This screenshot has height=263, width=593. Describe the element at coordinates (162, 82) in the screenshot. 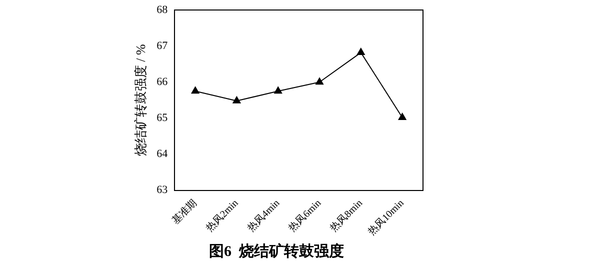

I see `y-tick-label: 66` at that location.